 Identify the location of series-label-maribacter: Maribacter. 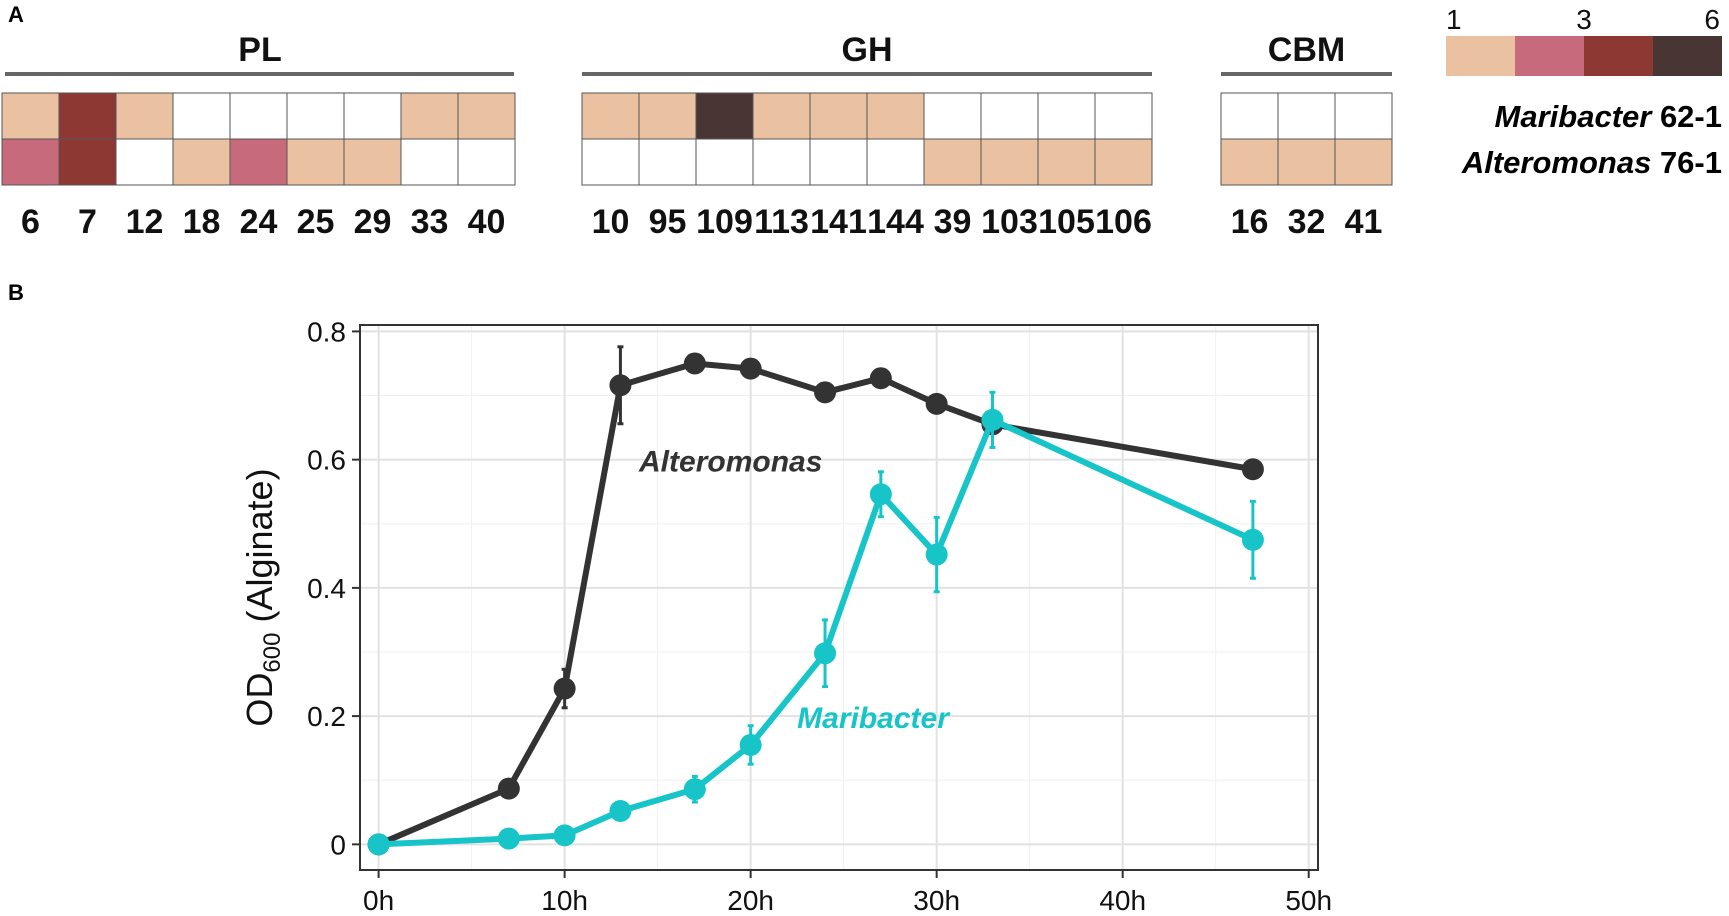
(874, 718).